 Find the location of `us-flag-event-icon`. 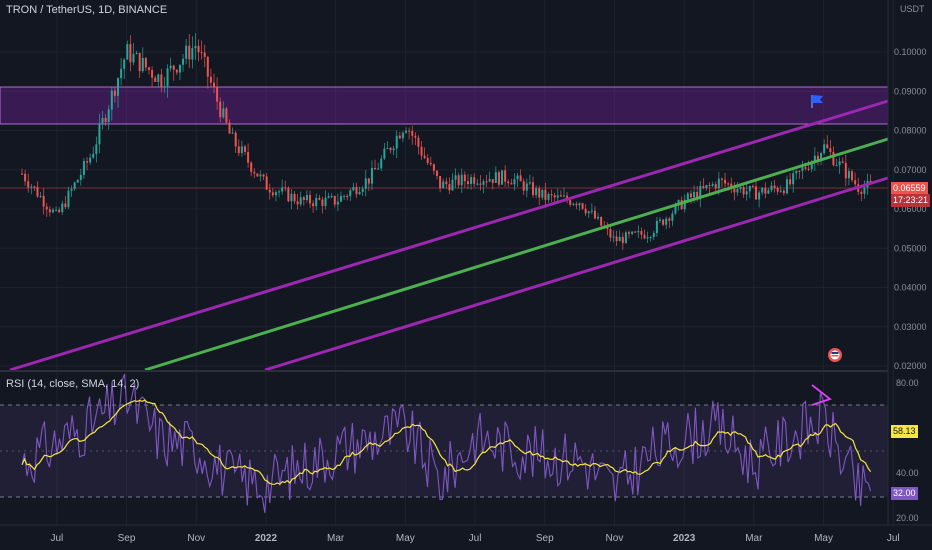

us-flag-event-icon is located at coordinates (835, 355).